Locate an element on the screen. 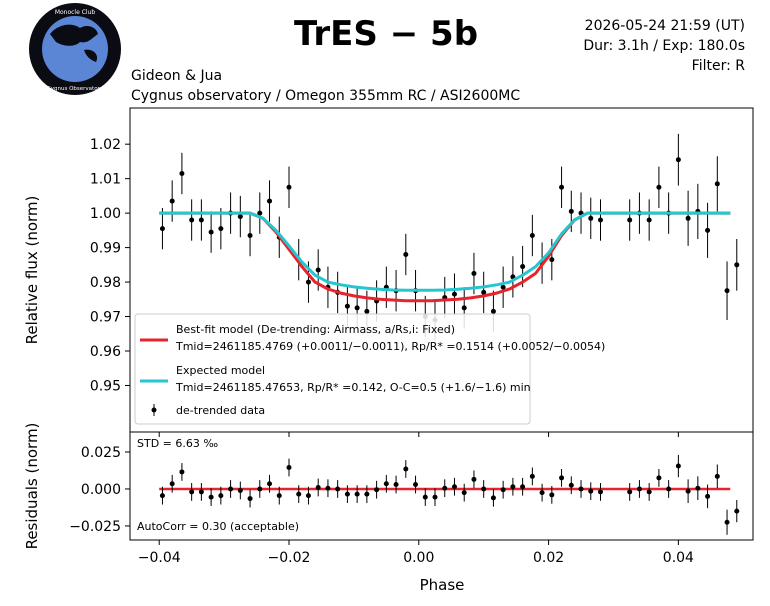 Image resolution: width=770 pixels, height=606 pixels. xtick-label: −0.04 is located at coordinates (159, 558).